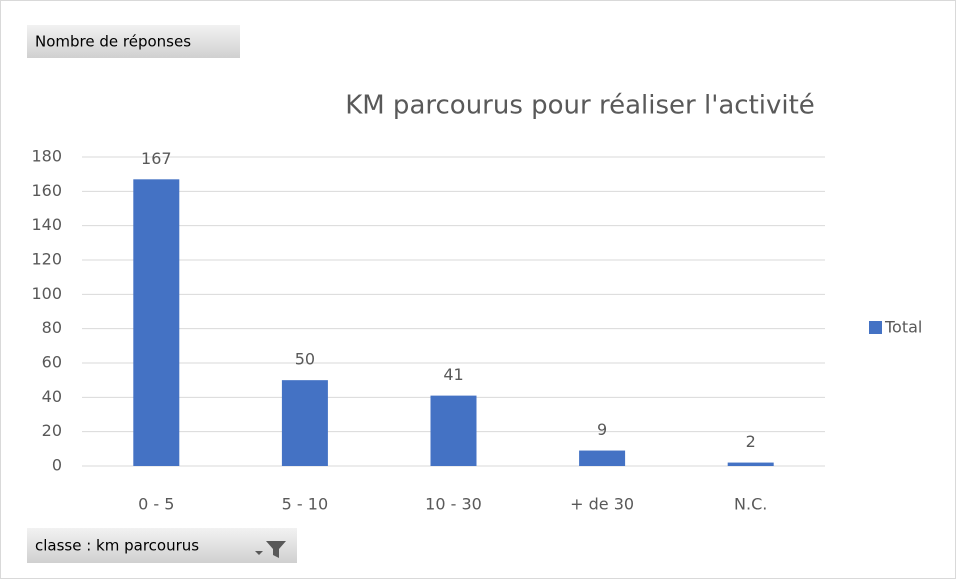 This screenshot has height=579, width=956. Describe the element at coordinates (52, 430) in the screenshot. I see `y-tick-label: 20` at that location.